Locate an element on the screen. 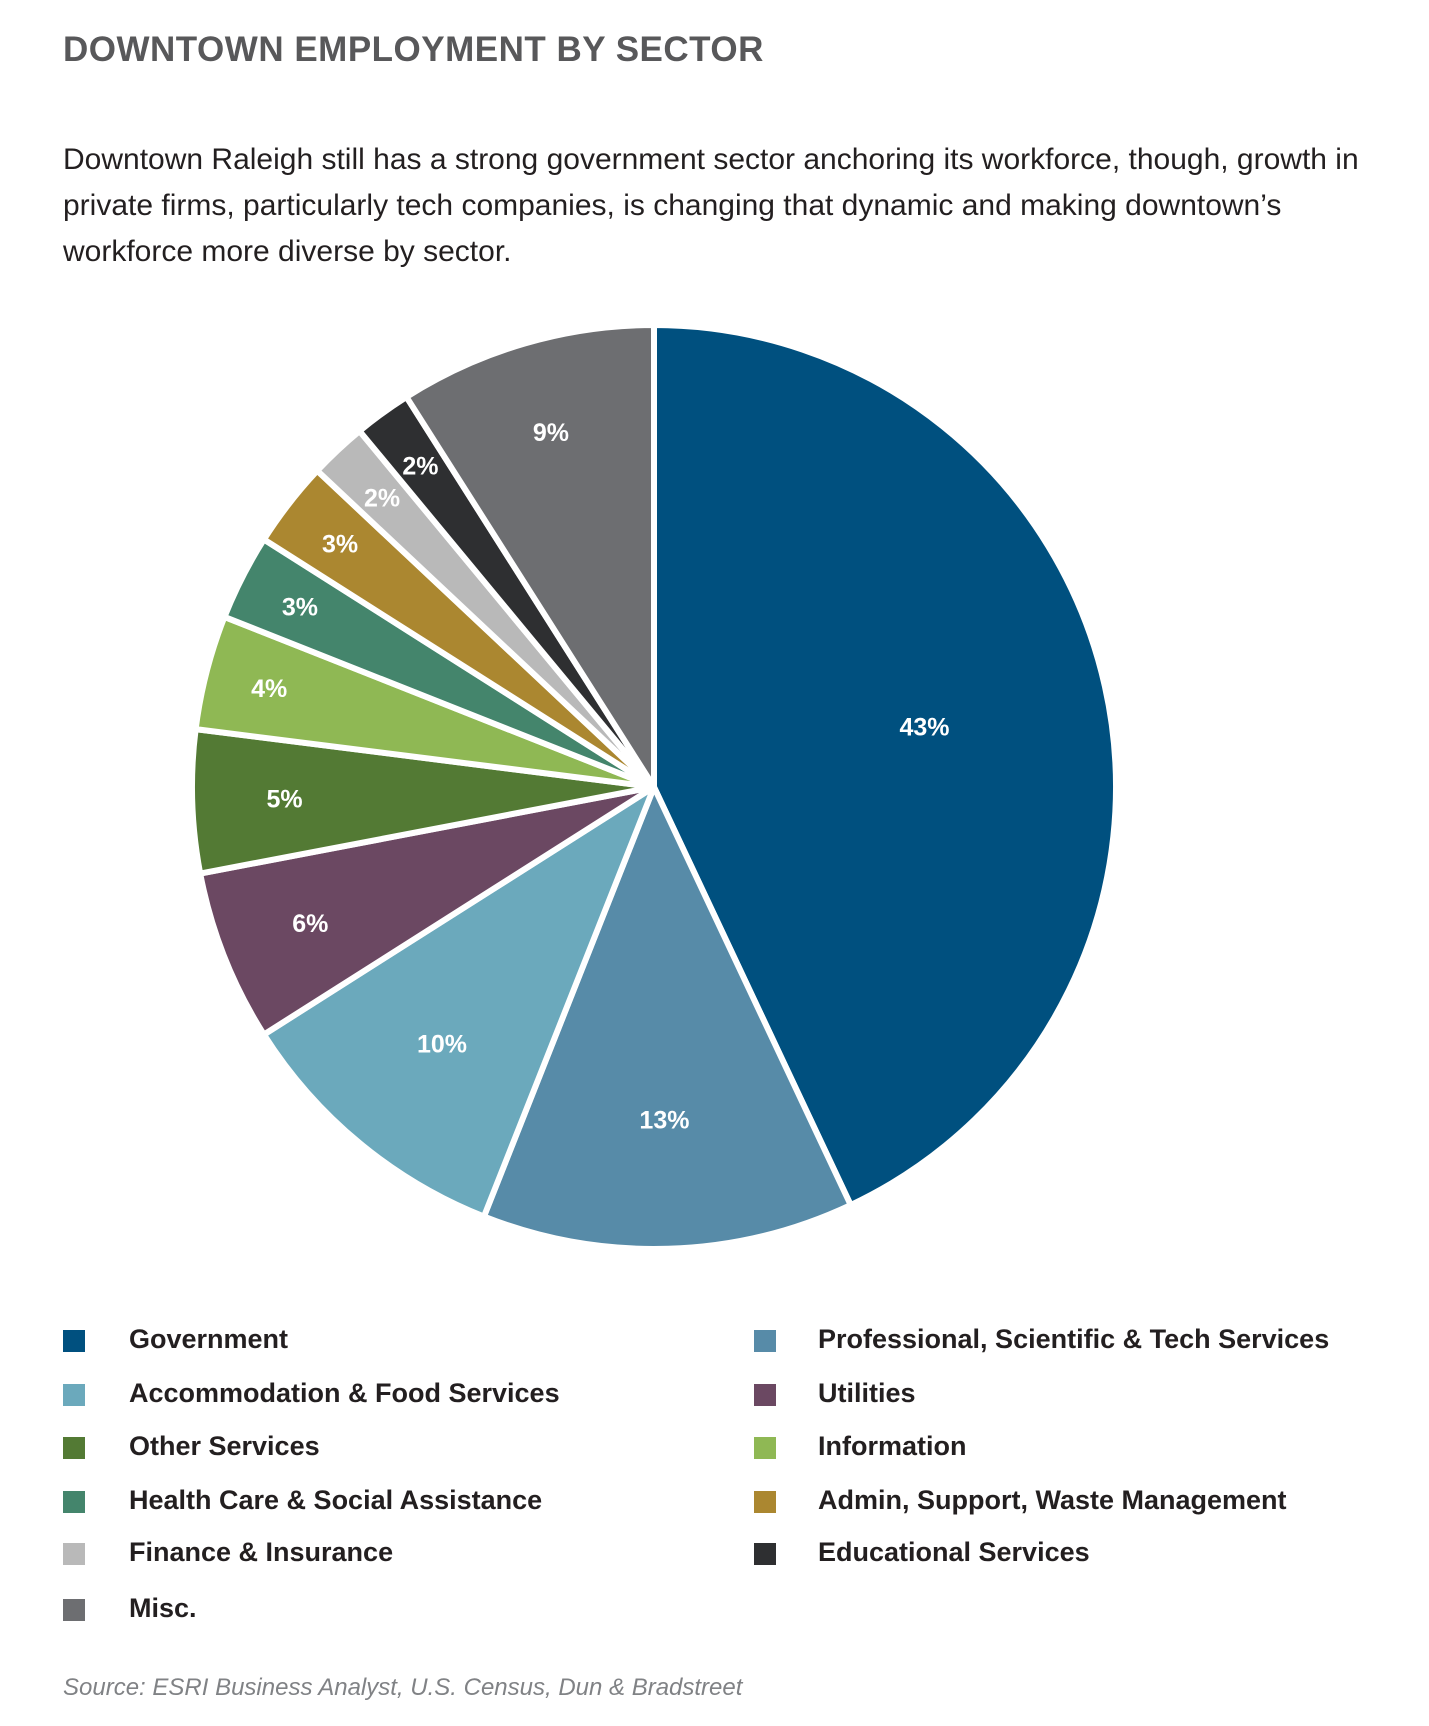 This screenshot has height=1726, width=1429. slice-label: 43% is located at coordinates (925, 728).